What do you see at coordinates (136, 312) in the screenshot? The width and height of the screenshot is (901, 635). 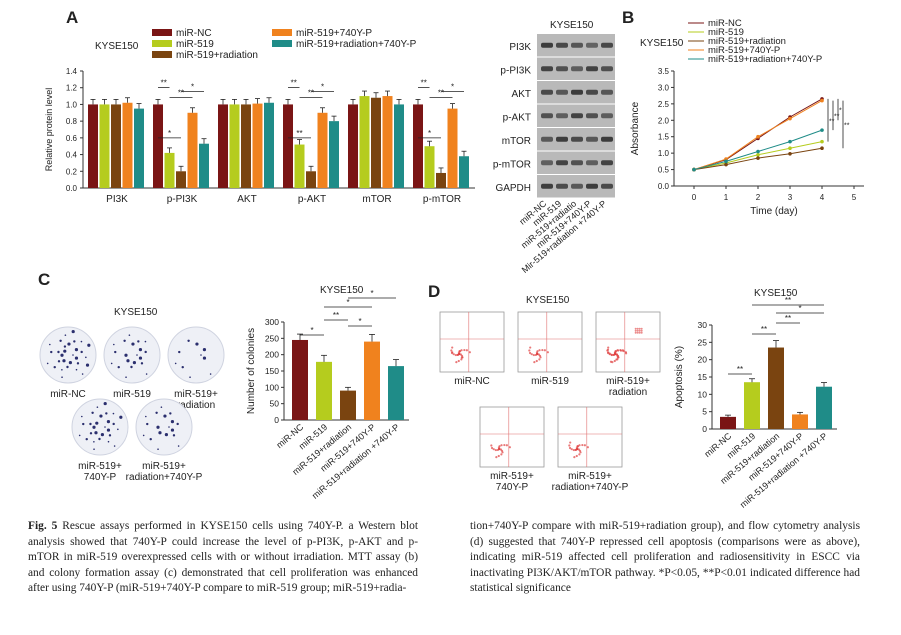 I see `colony-title: KYSE150` at bounding box center [136, 312].